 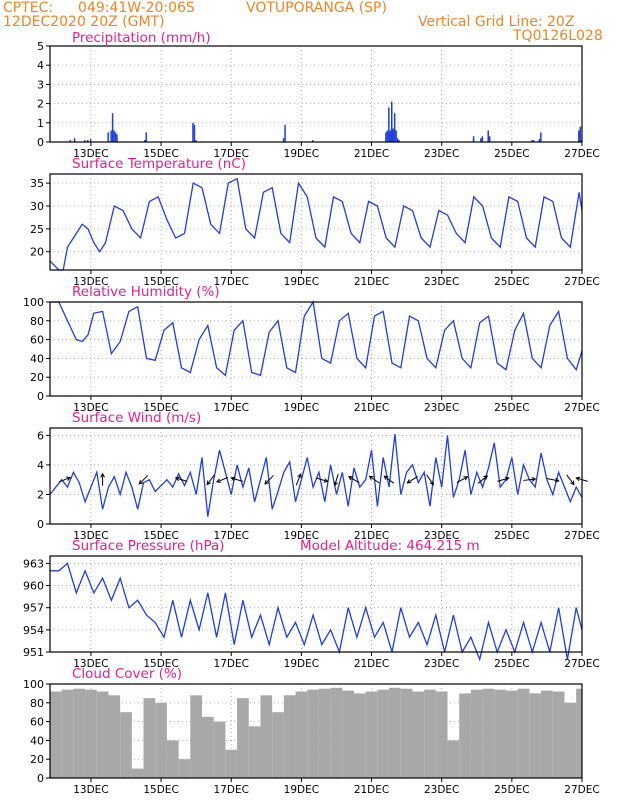 What do you see at coordinates (37, 206) in the screenshot?
I see `y-tick-label: 30` at bounding box center [37, 206].